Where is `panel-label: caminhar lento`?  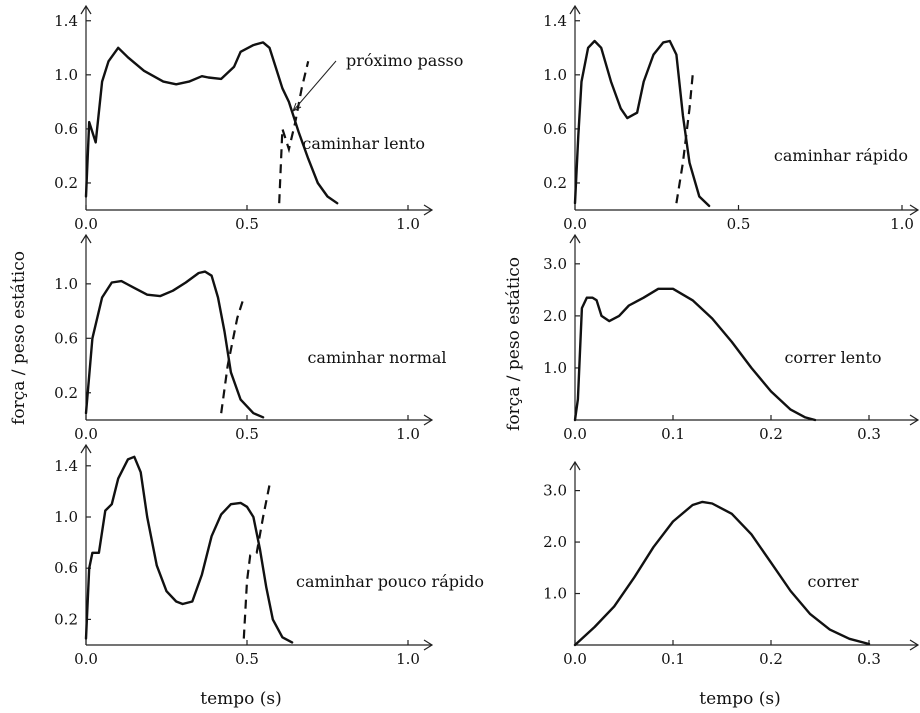
panel-label: caminhar lento is located at coordinates (363, 143).